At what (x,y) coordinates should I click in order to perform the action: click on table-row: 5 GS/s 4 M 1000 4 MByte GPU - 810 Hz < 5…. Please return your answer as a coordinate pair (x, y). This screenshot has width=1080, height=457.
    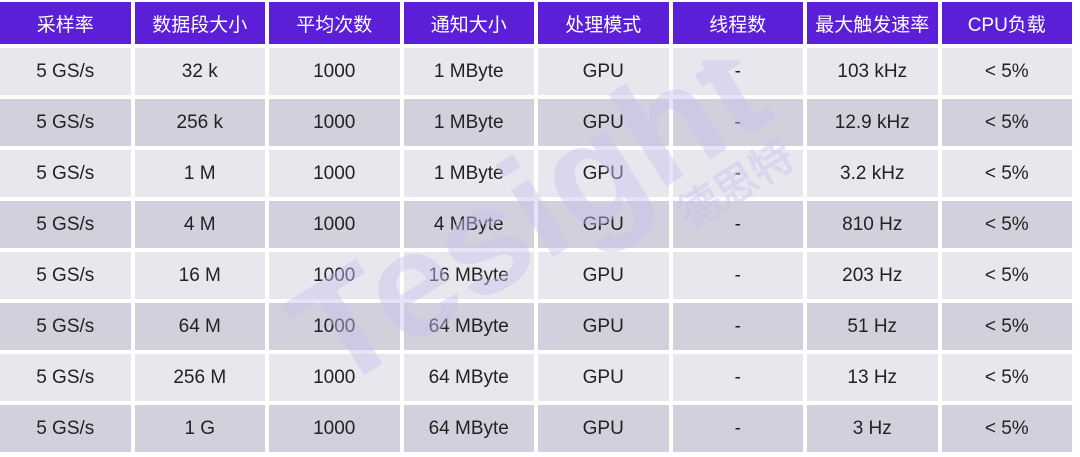
    Looking at the image, I should click on (536, 224).